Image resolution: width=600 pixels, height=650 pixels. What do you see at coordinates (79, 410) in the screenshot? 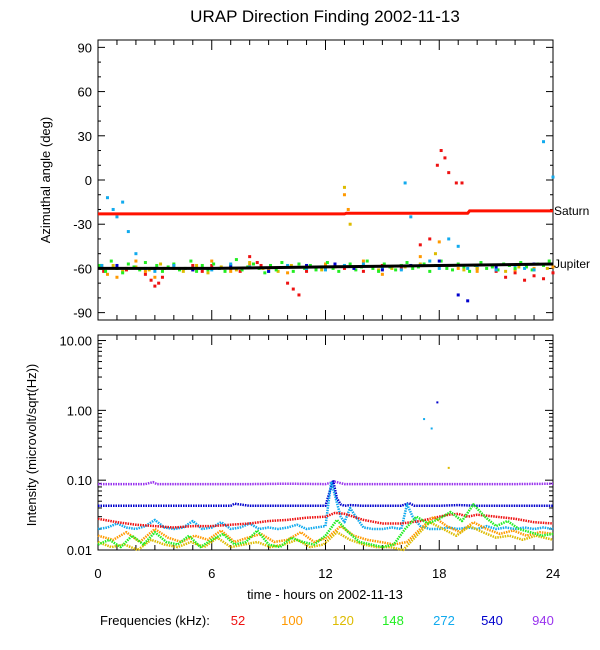
I see `intensity-y-tick-label: 1.00` at bounding box center [79, 410].